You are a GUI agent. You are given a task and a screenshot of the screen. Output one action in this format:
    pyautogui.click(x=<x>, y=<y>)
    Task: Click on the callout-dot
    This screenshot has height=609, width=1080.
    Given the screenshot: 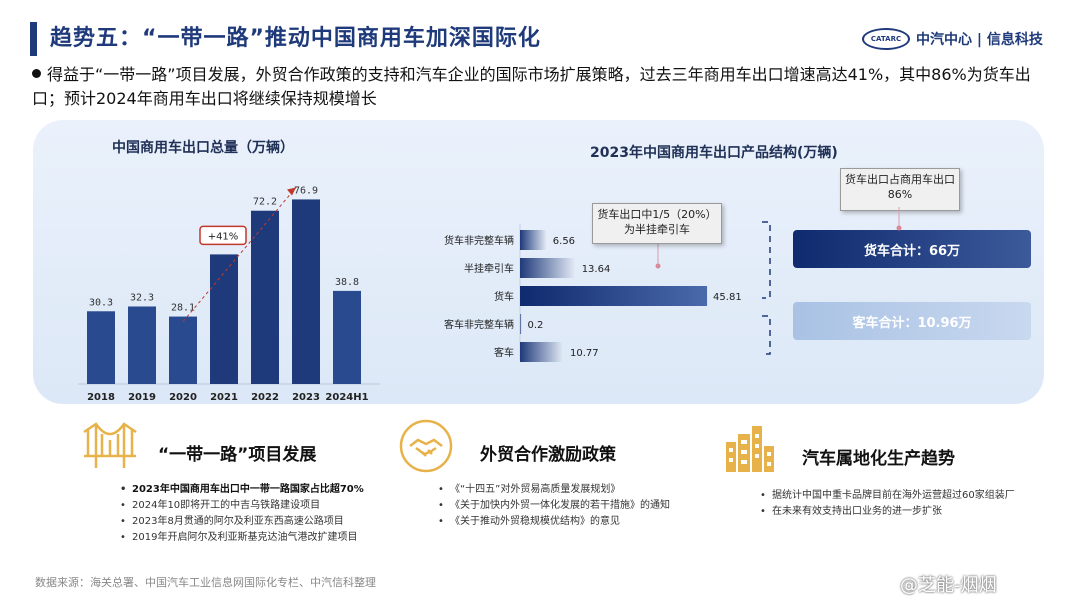 What is the action you would take?
    pyautogui.click(x=658, y=266)
    